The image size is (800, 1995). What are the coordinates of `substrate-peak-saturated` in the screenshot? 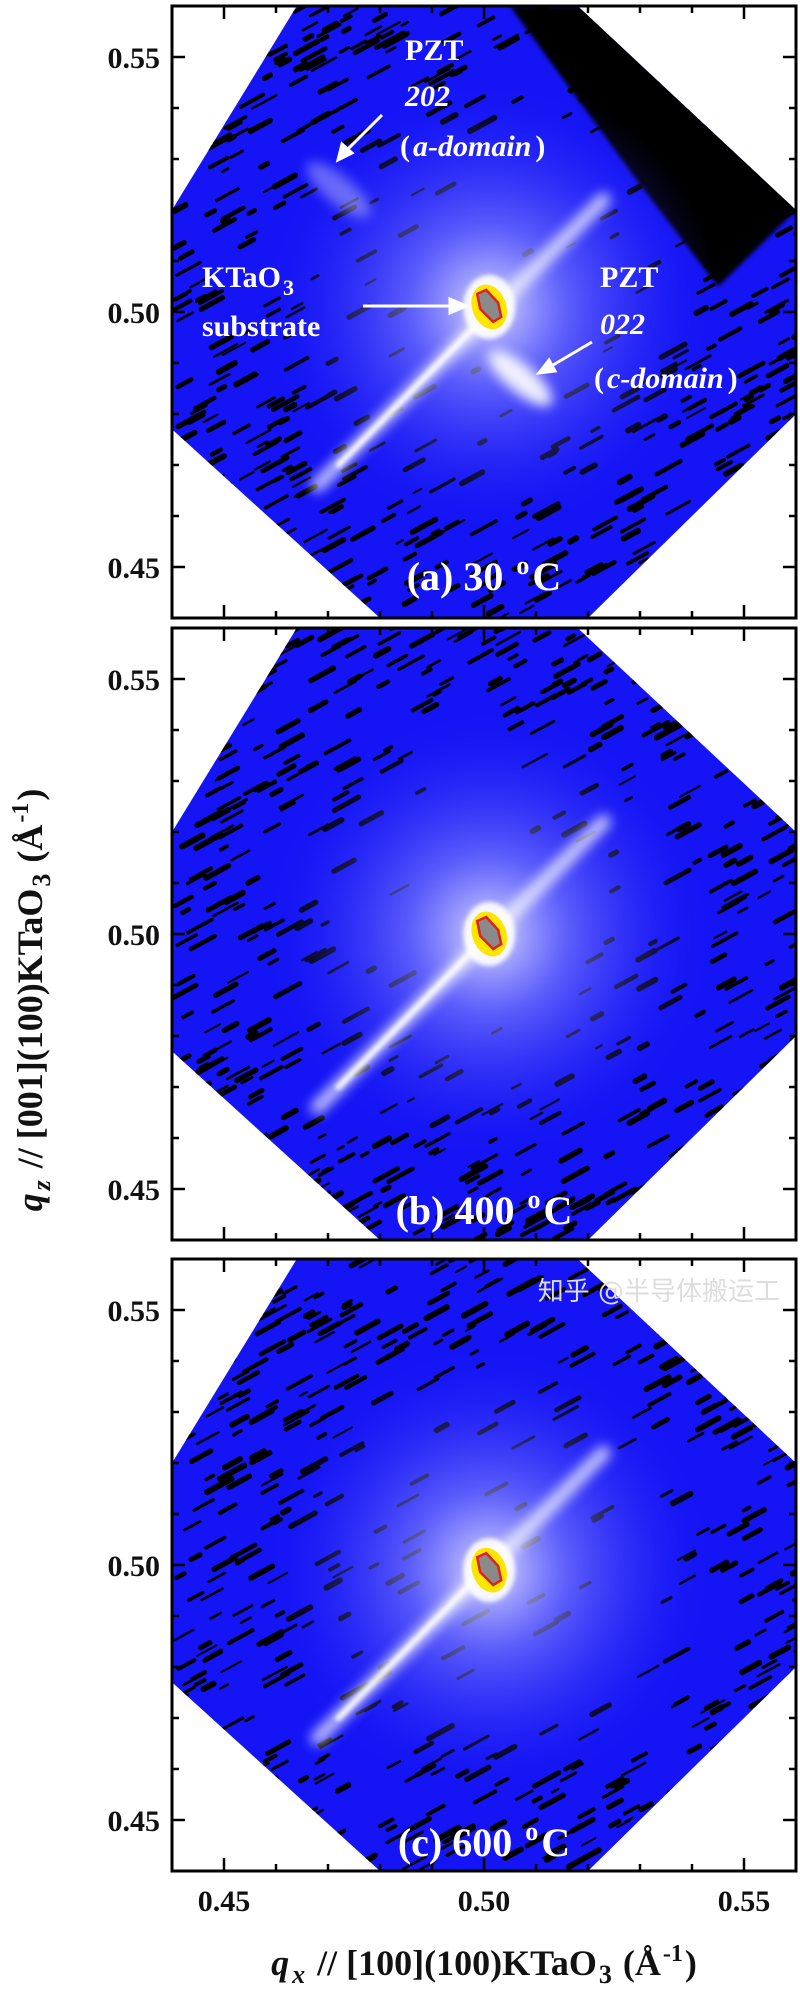 It's located at (489, 1569).